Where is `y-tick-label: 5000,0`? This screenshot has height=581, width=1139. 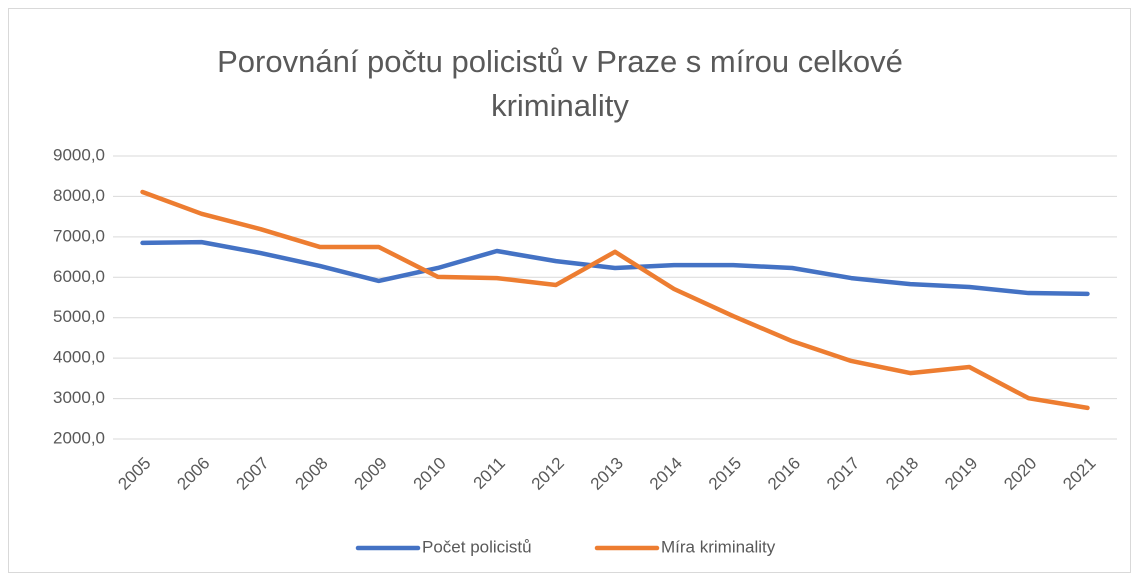 y-tick-label: 5000,0 is located at coordinates (79, 316).